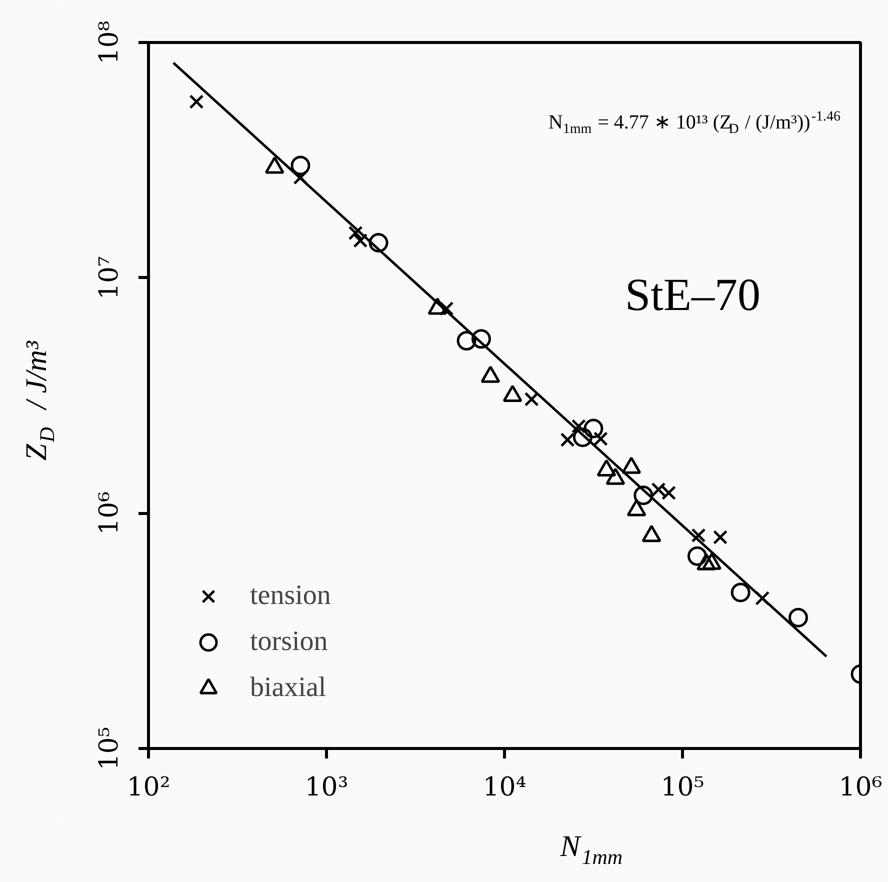  Describe the element at coordinates (109, 278) in the screenshot. I see `y-tick-label: 10⁷` at that location.